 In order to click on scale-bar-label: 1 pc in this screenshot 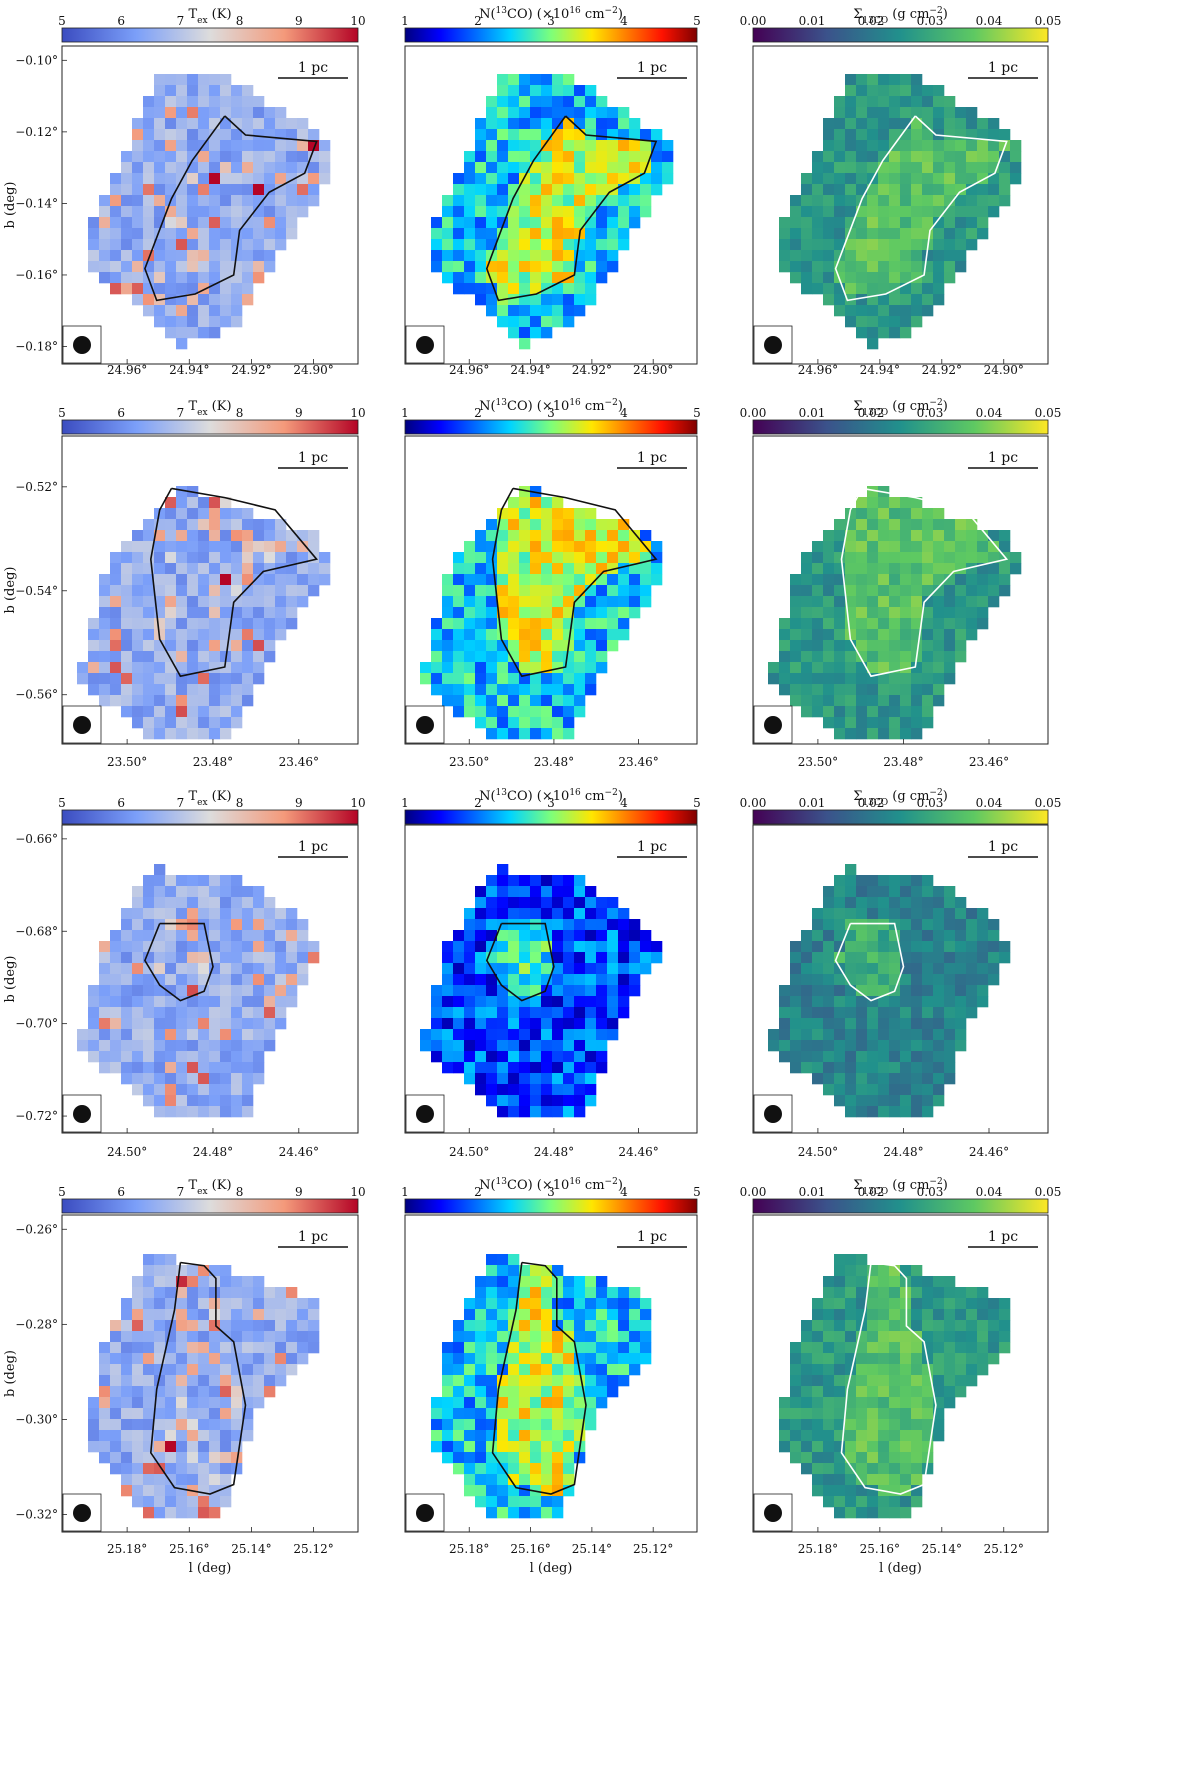, I will do `click(313, 458)`.